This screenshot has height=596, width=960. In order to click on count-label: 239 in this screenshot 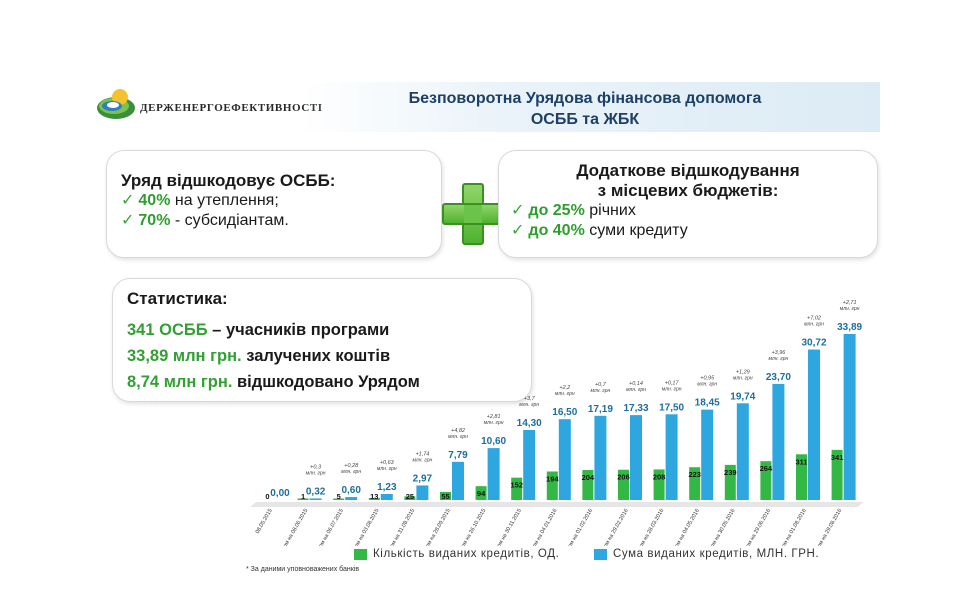, I will do `click(730, 472)`.